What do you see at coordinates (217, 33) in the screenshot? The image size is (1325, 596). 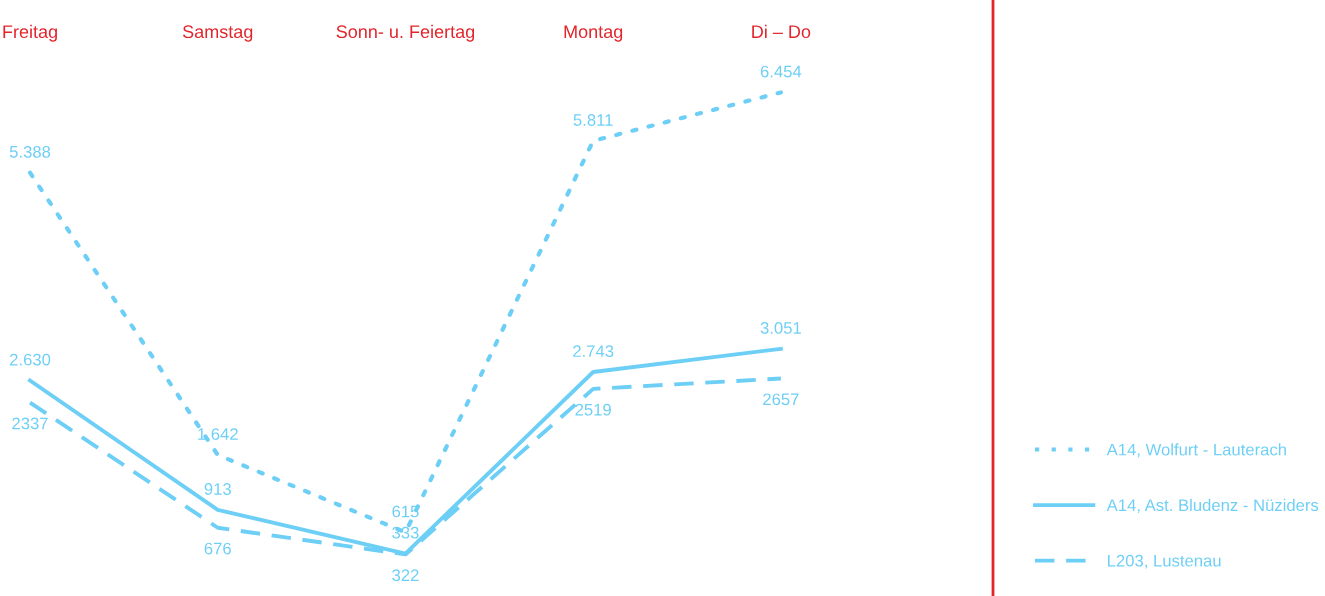 I see `x-tick-label: Samstag` at bounding box center [217, 33].